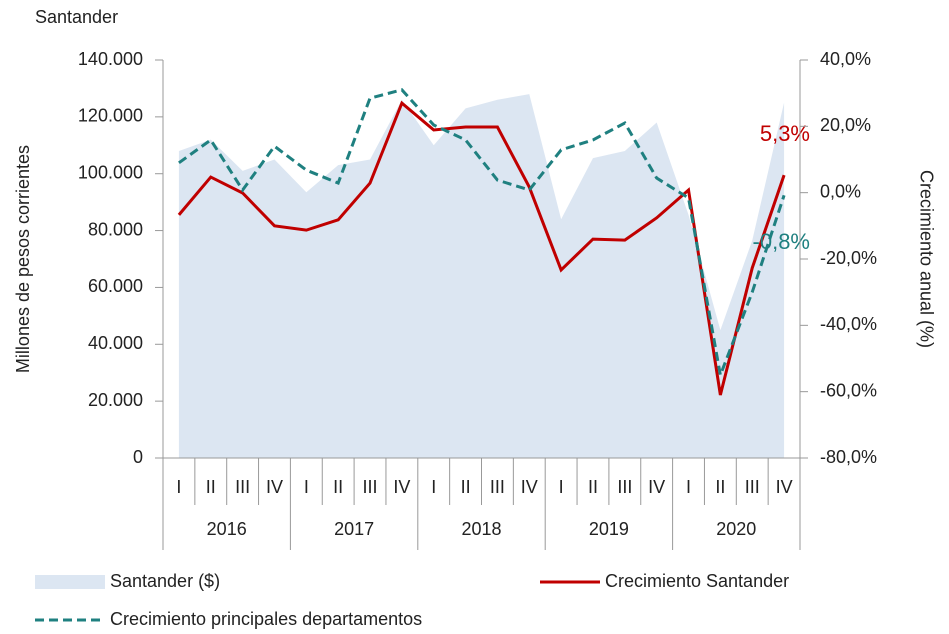  What do you see at coordinates (736, 529) in the screenshot?
I see `x-group-label: 2020` at bounding box center [736, 529].